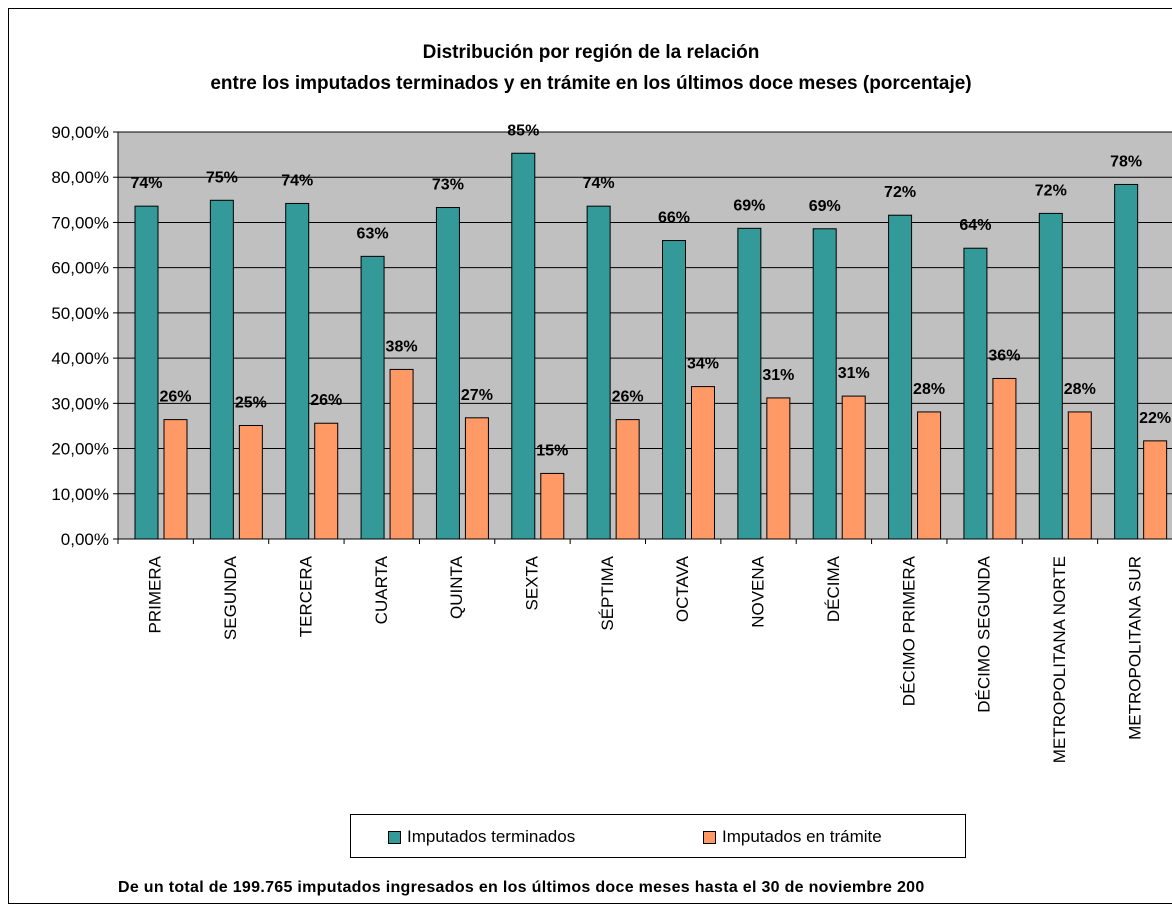  I want to click on legend-item-terminados: Imputados terminados, so click(481, 837).